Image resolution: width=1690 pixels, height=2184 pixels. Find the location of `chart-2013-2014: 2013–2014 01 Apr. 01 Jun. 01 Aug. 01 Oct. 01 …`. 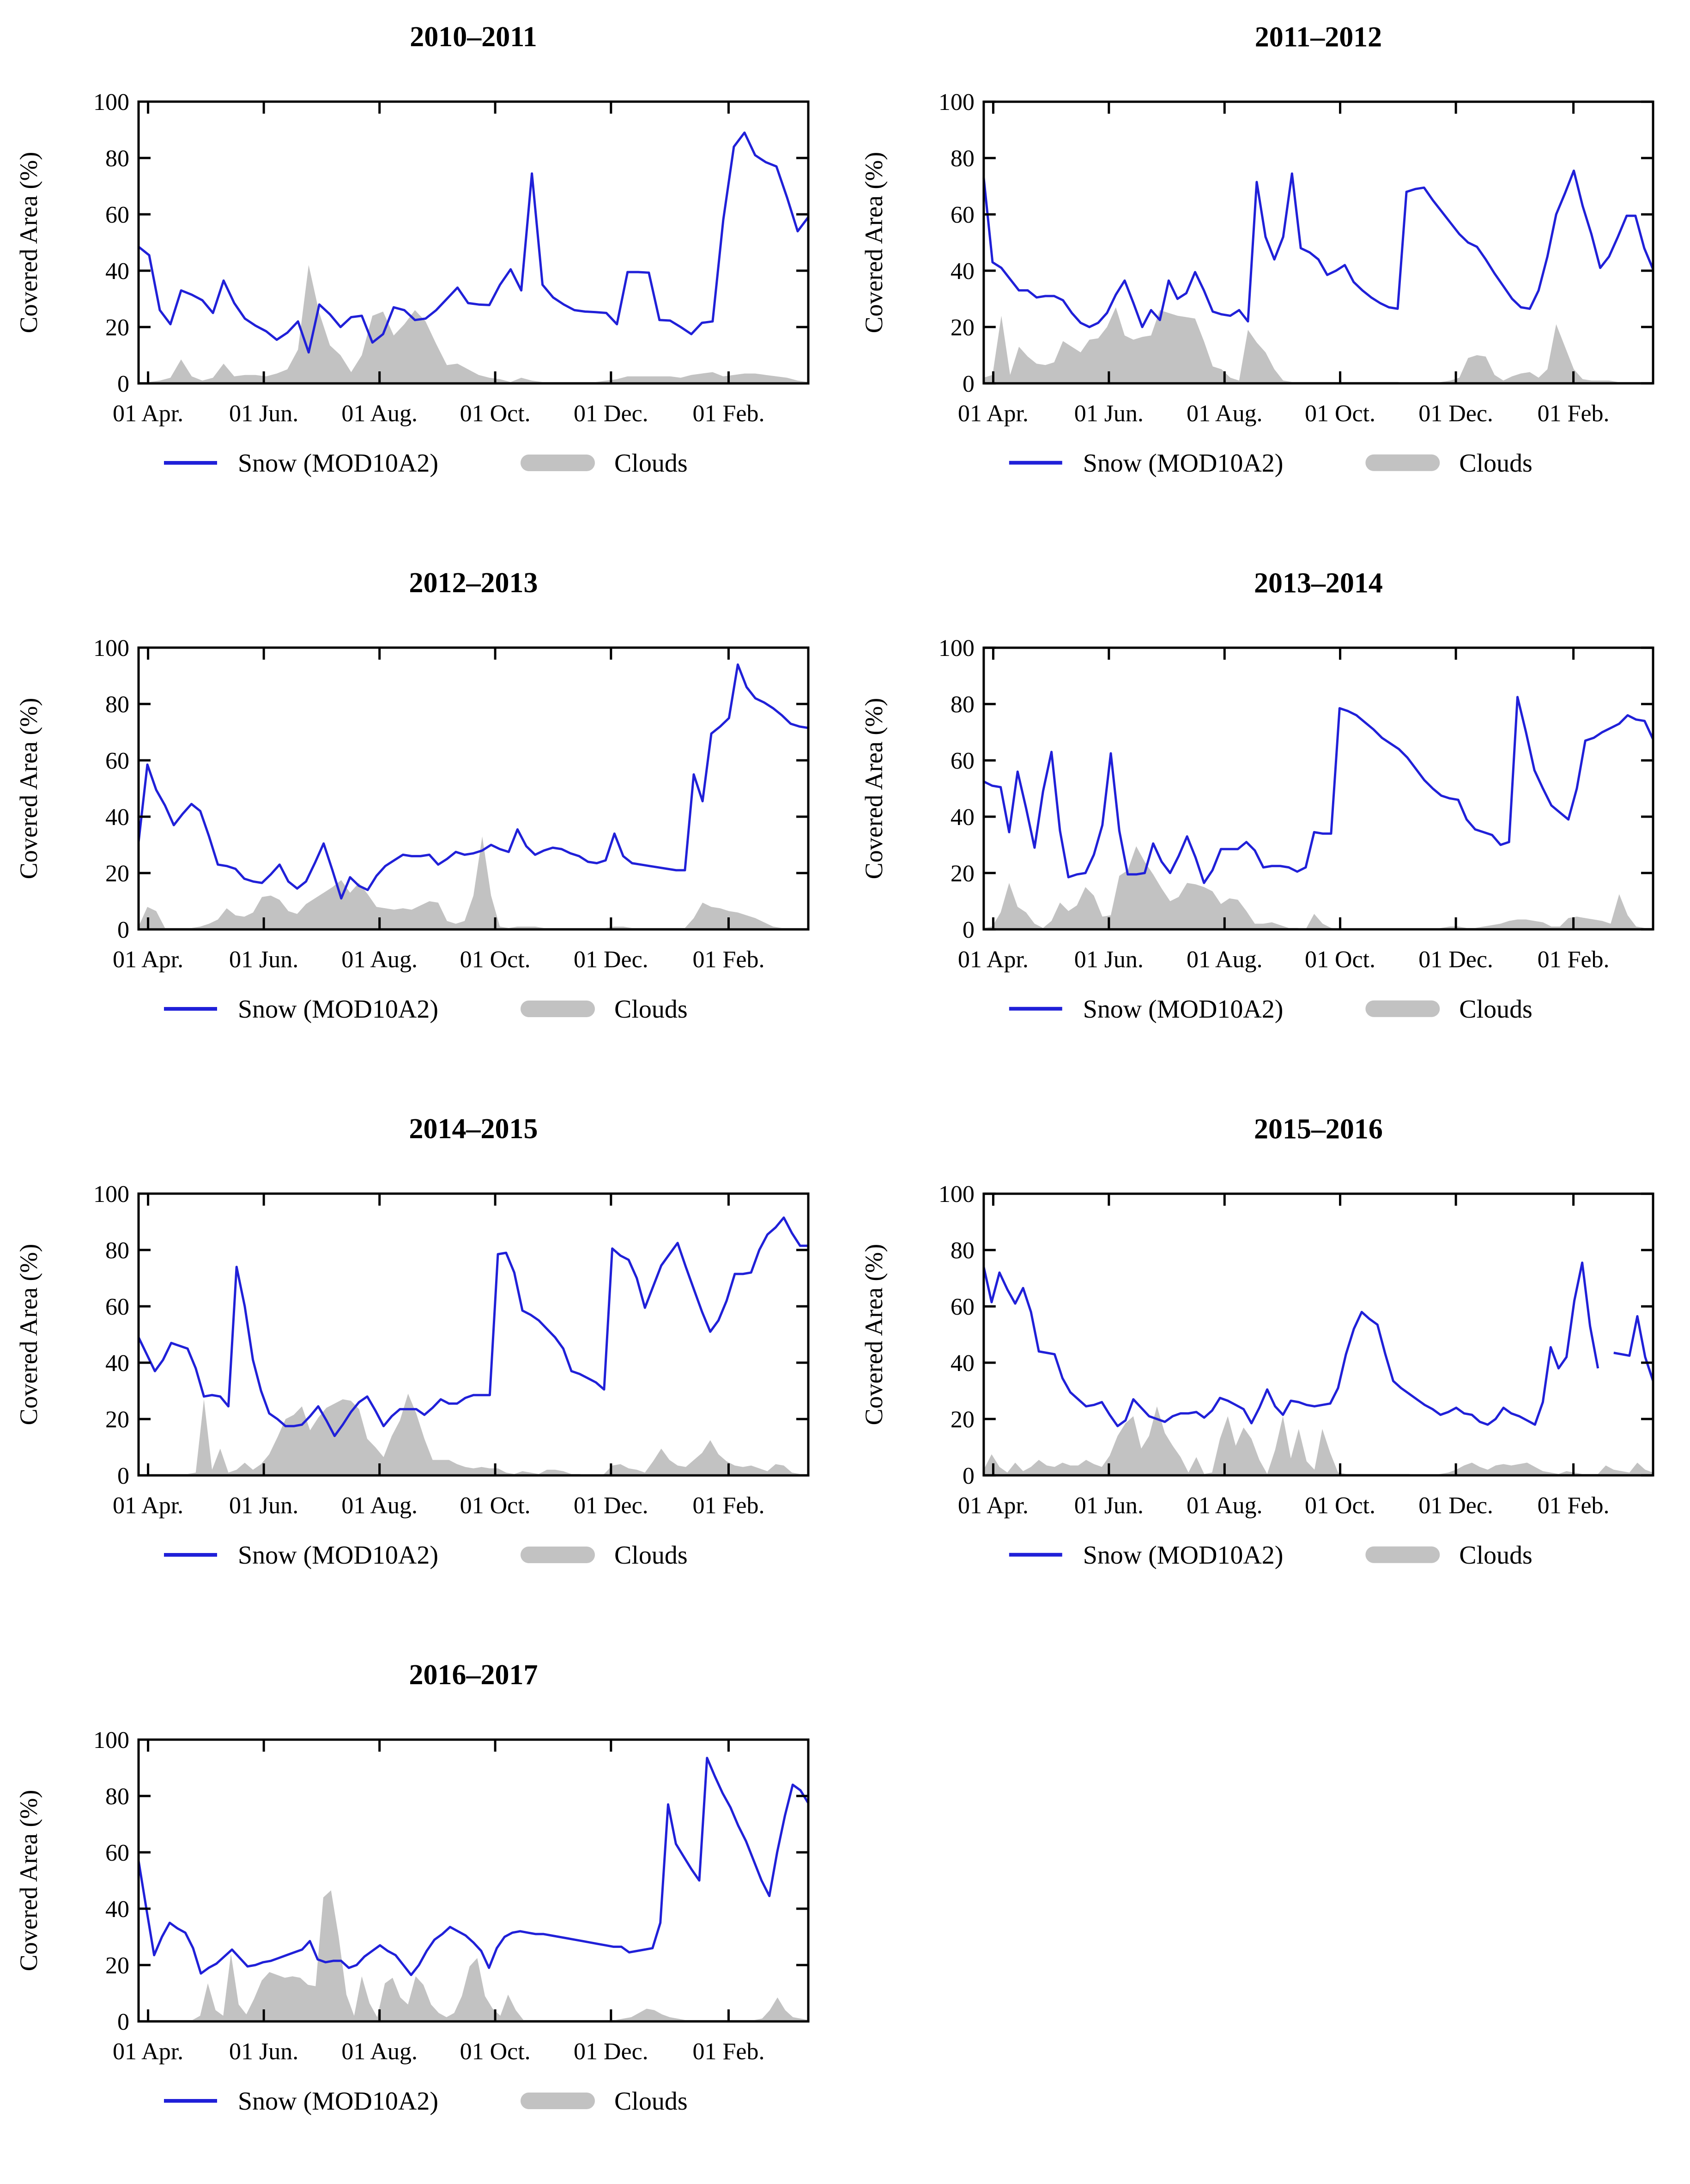

chart-2013-2014: 2013–2014 01 Apr. 01 Jun. 01 Aug. 01 Oct. 01 … is located at coordinates (1268, 819).